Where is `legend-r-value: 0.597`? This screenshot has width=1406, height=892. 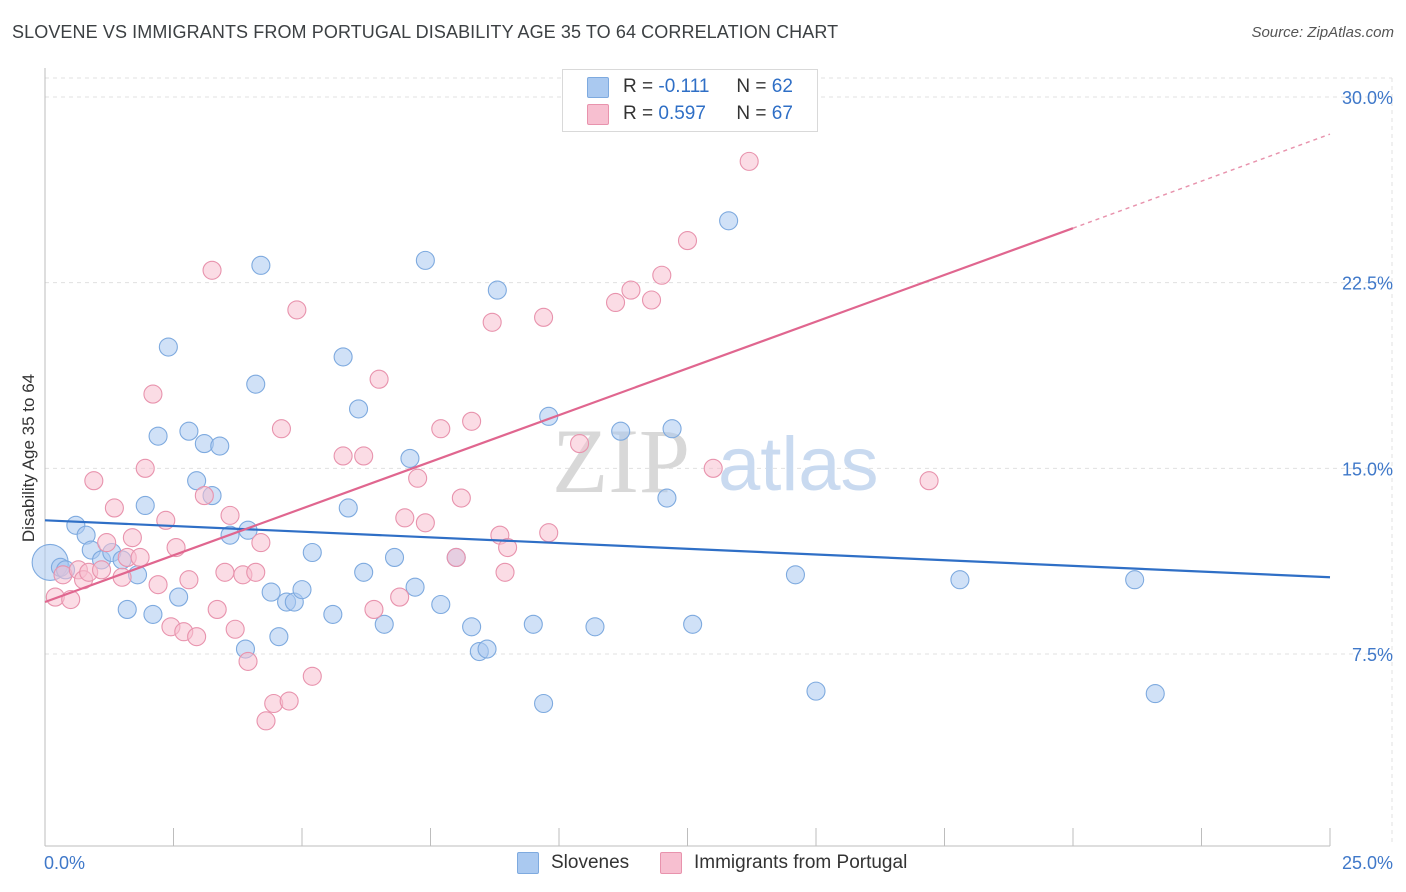 legend-r-value: 0.597 is located at coordinates (682, 113).